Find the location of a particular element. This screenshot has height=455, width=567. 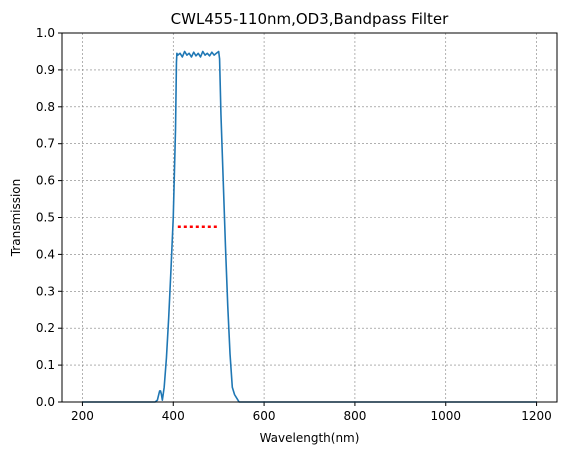

y-tick-label: 0.5 is located at coordinates (45, 218).